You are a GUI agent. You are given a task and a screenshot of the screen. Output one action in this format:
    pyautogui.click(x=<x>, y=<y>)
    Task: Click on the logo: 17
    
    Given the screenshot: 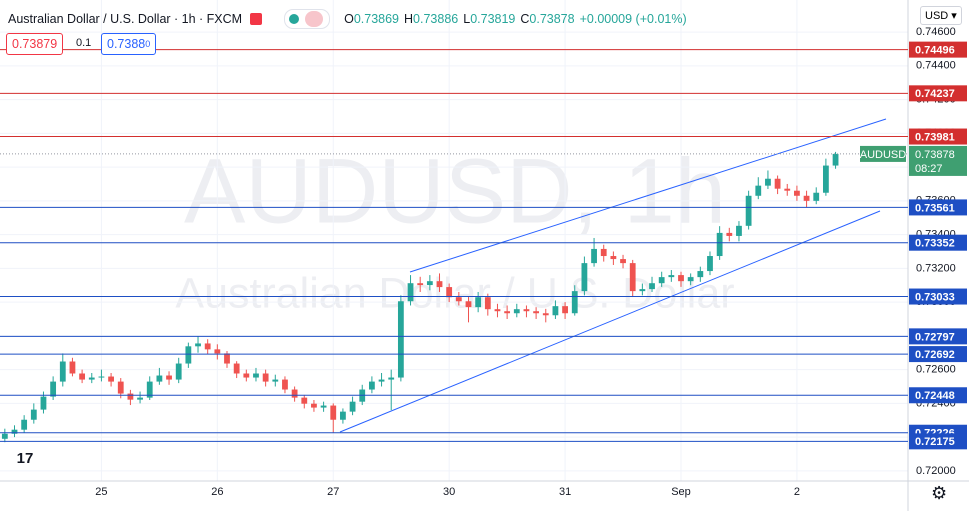 What is the action you would take?
    pyautogui.click(x=25, y=459)
    